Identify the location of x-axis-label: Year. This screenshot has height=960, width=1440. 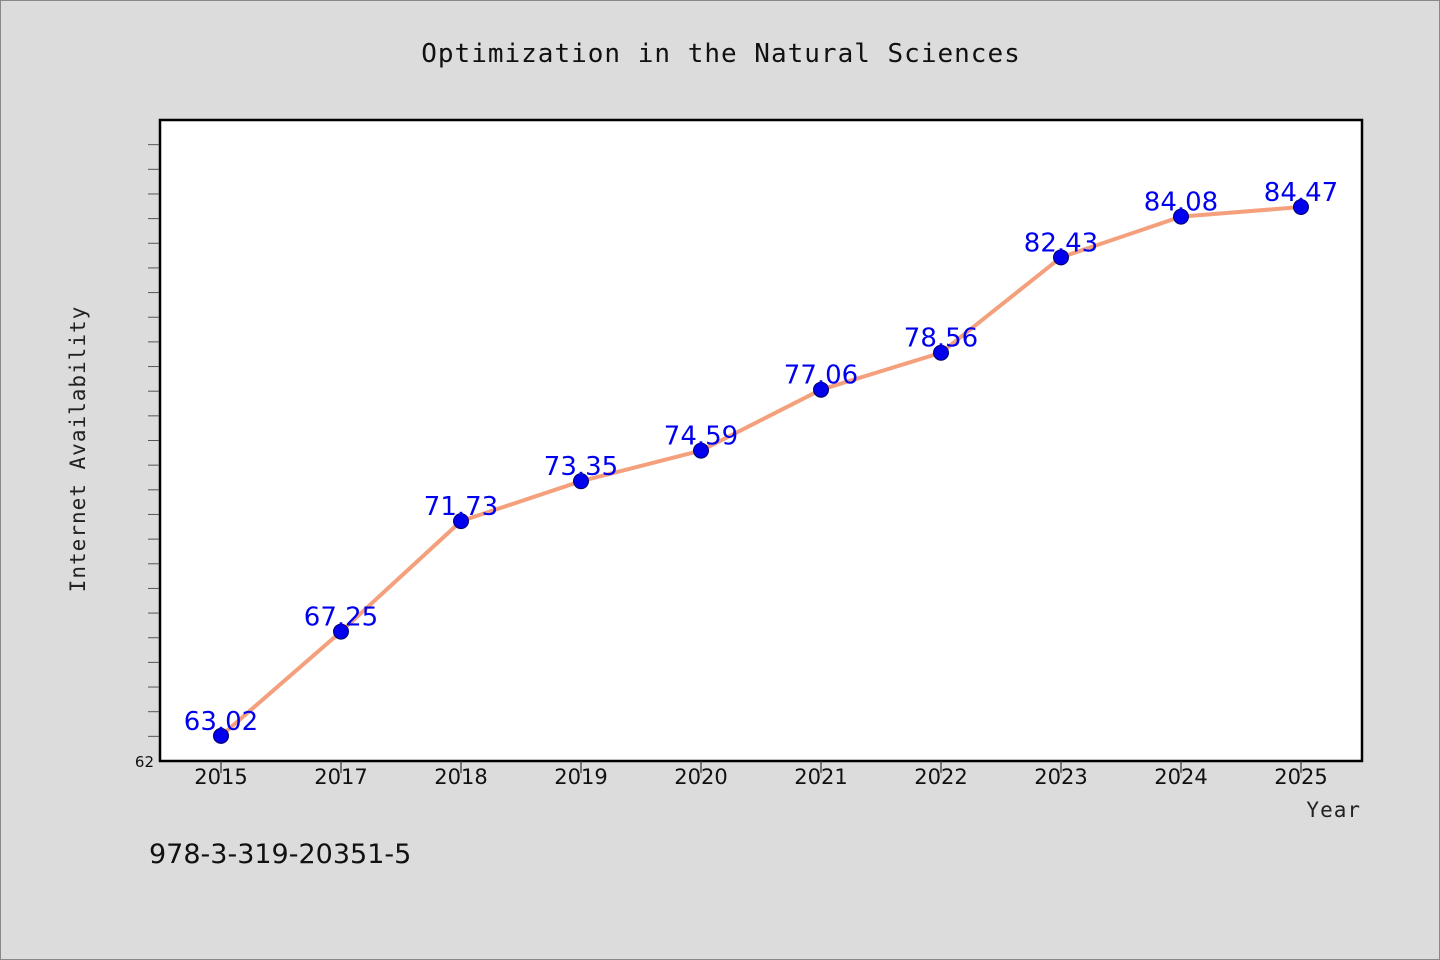
(1333, 810).